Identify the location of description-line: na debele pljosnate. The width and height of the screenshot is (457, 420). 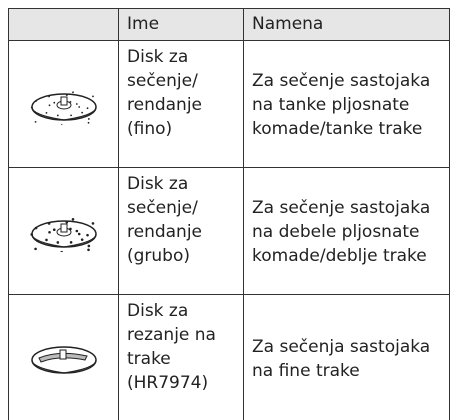
(336, 231).